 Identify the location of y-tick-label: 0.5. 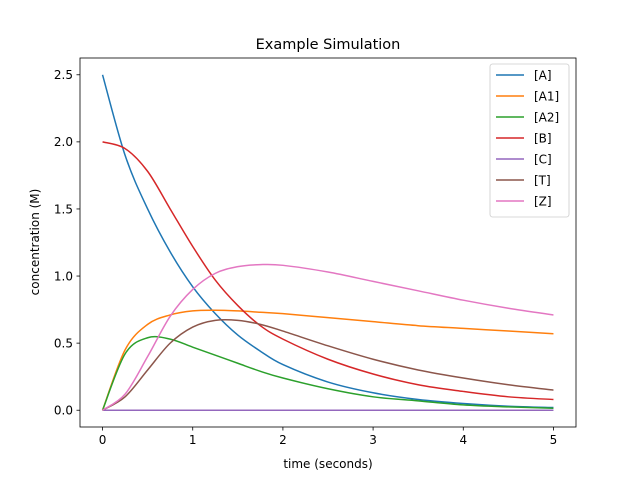
(63, 343).